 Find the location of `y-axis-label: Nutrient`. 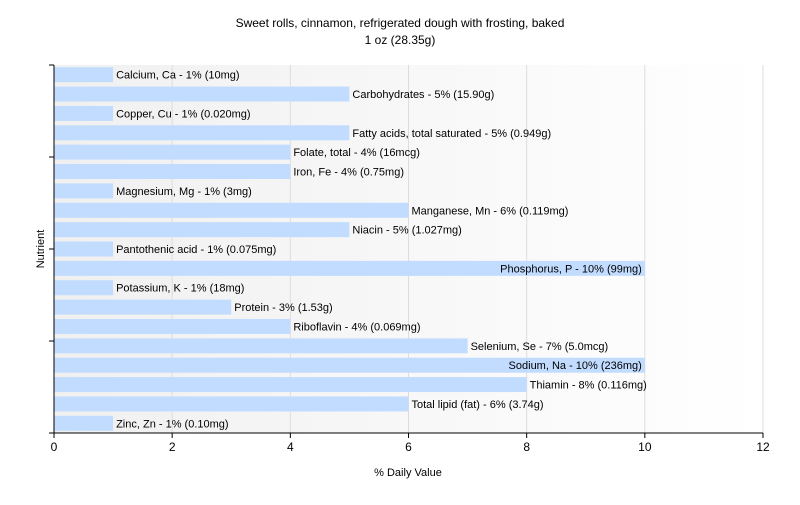

y-axis-label: Nutrient is located at coordinates (41, 249).